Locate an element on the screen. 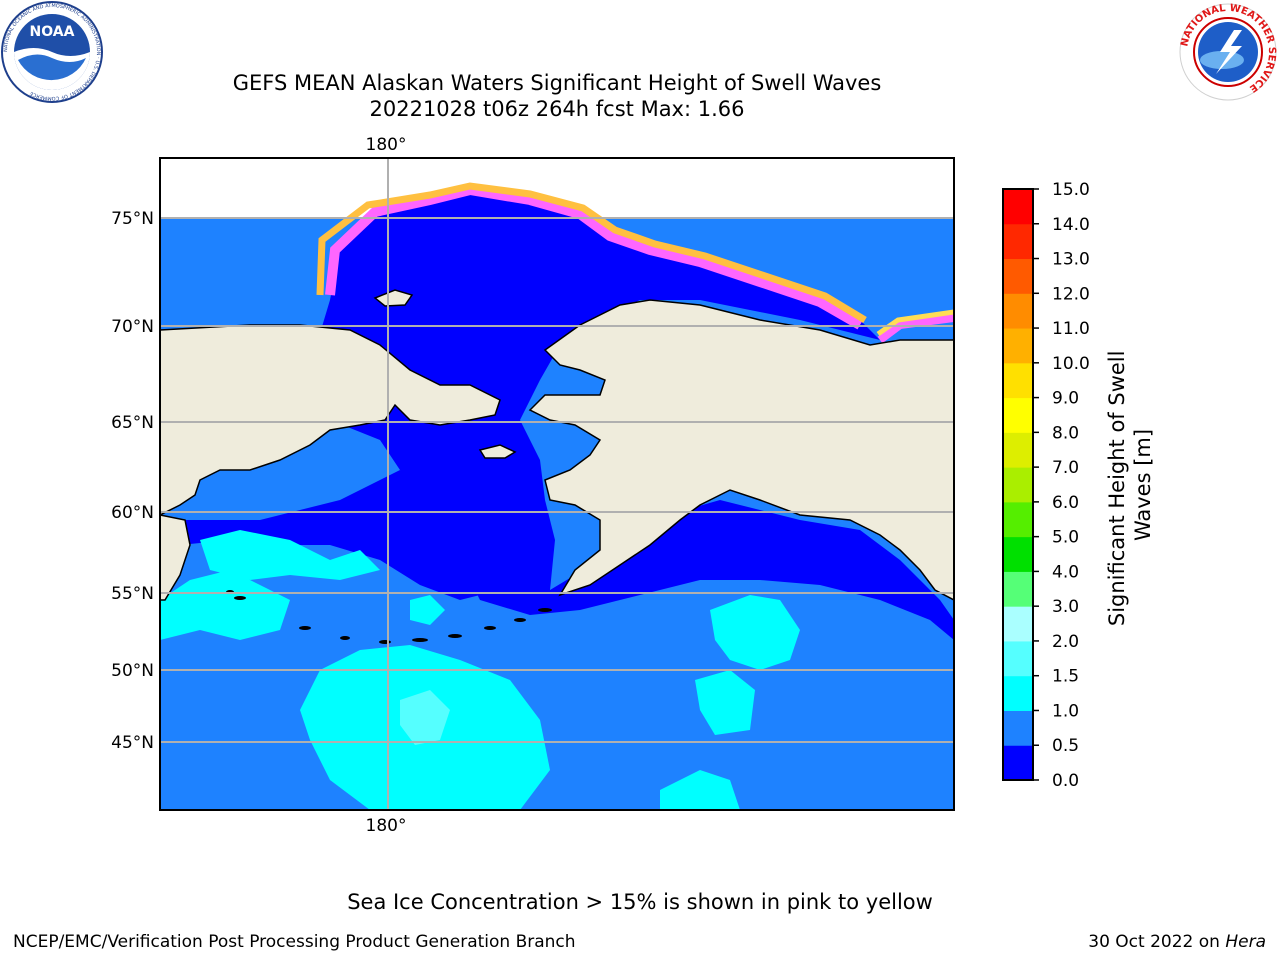 The width and height of the screenshot is (1280, 960). lat-label-65: 65°N is located at coordinates (132, 423).